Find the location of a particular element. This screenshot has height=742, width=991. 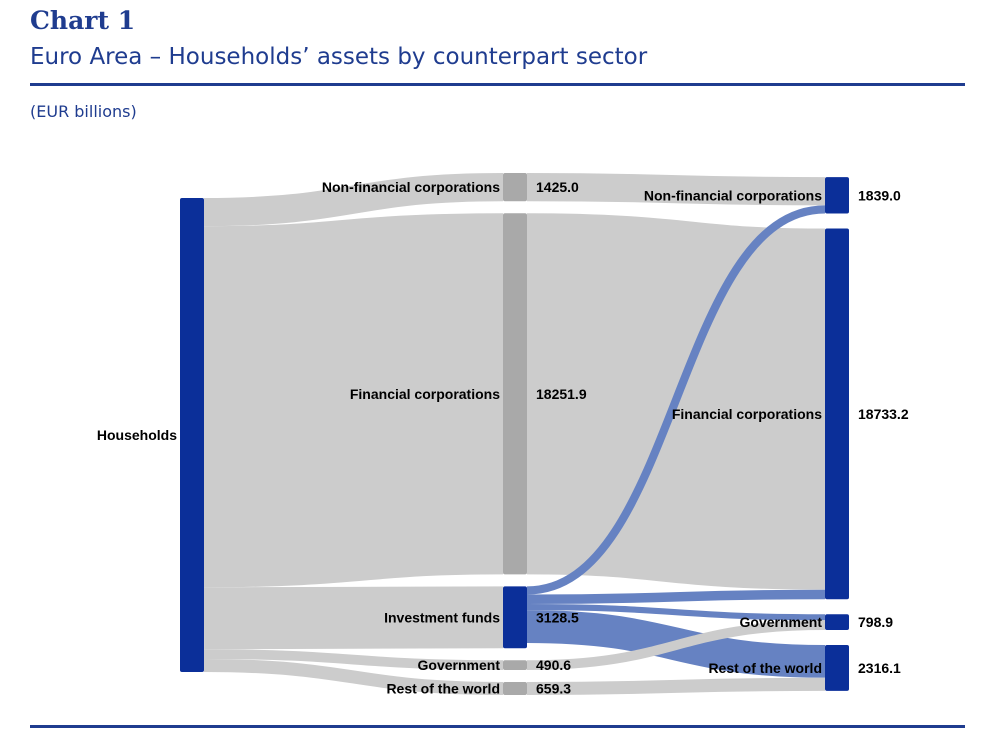

flow-row1-to-row2 is located at coordinates (676, 686).